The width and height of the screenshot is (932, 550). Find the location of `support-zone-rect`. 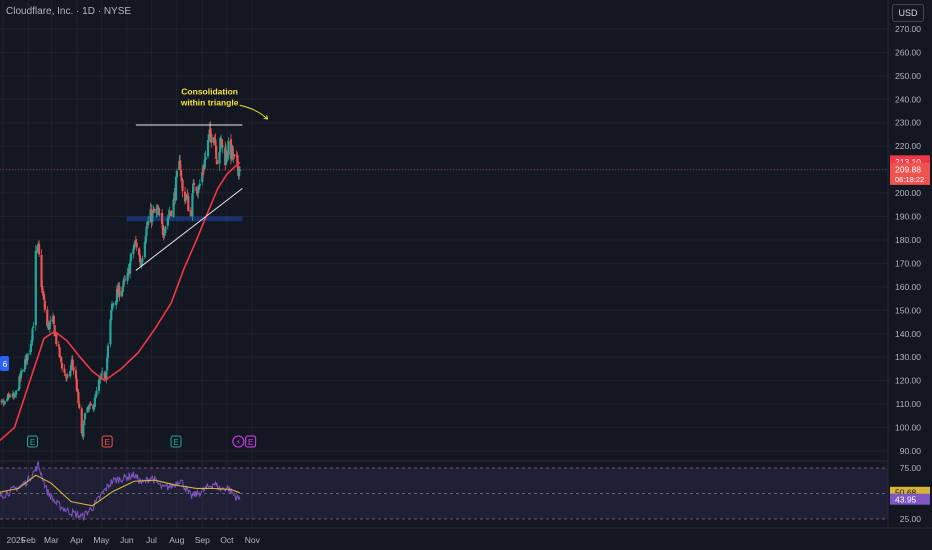

support-zone-rect is located at coordinates (184, 219).